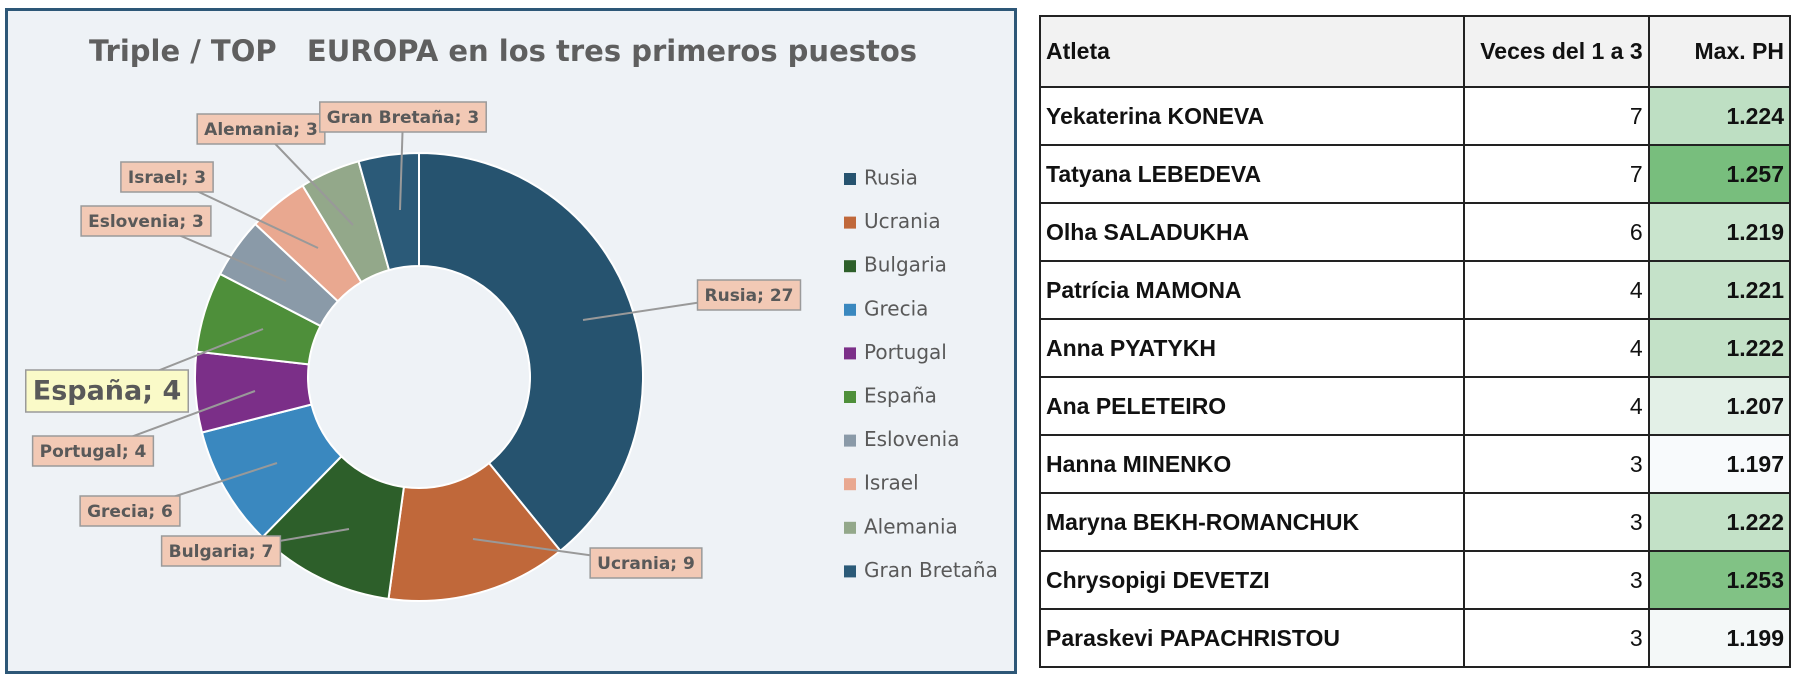 Image resolution: width=1800 pixels, height=686 pixels. I want to click on table-cell: Chrysopigi DEVETZI, so click(1252, 580).